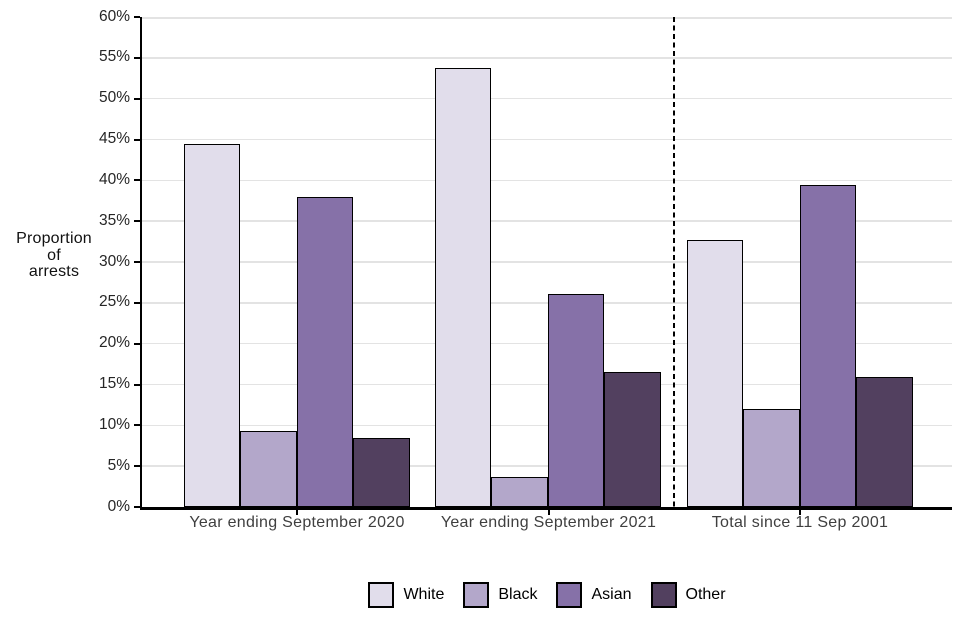 This screenshot has width=960, height=640. I want to click on y-axis-tick-45%, so click(136, 139).